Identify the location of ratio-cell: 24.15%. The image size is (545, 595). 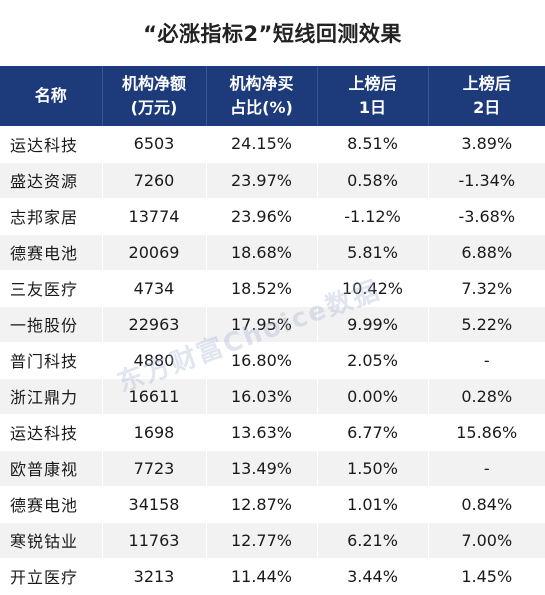
(262, 144).